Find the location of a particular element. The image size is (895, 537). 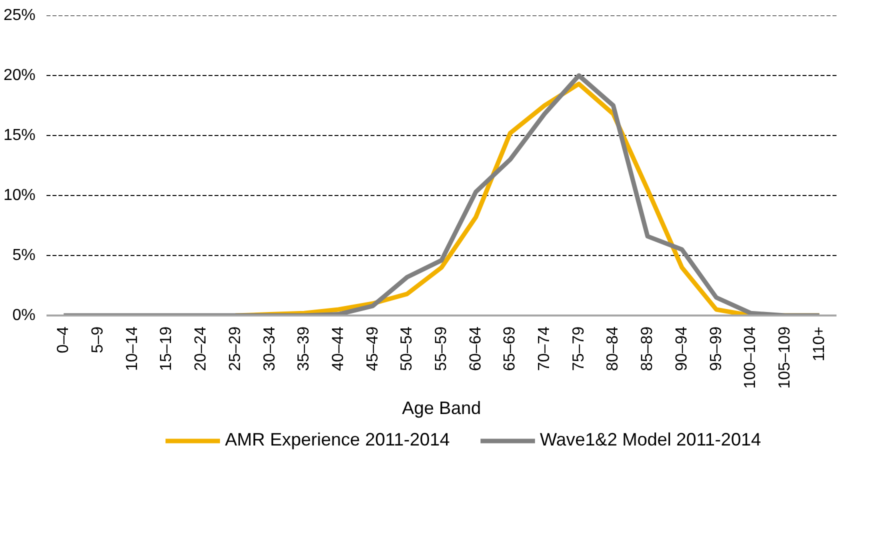

x-tick-label: 65–69 is located at coordinates (510, 348).